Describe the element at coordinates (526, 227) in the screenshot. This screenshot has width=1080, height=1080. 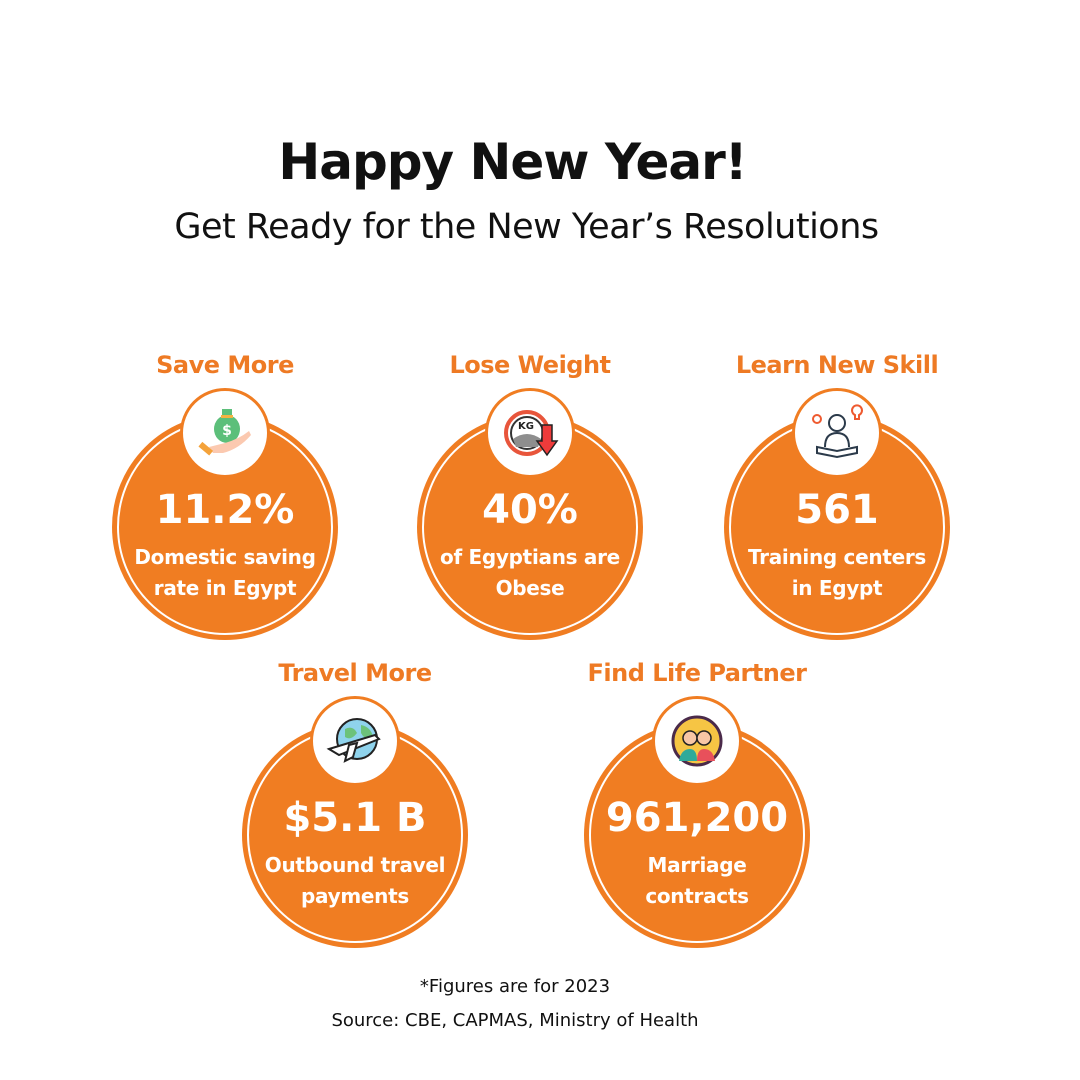
I see `page-subtitle: Get Ready for the New Year’s Resolutions` at that location.